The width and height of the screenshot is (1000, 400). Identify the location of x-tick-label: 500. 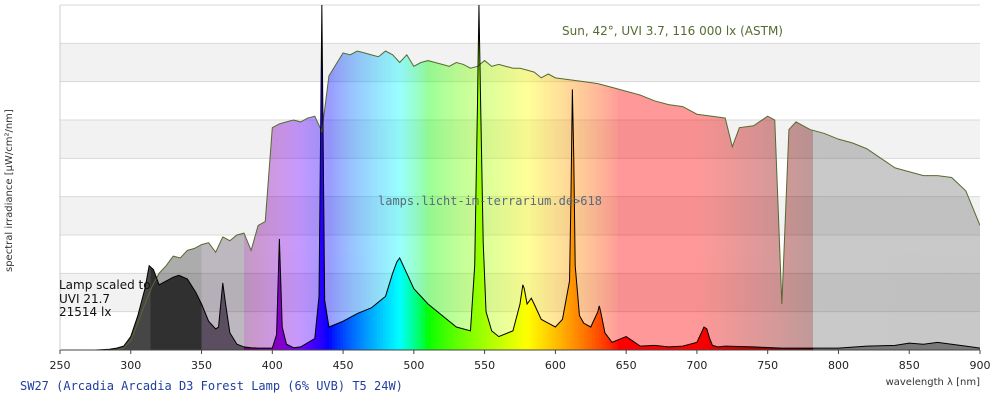
(413, 365).